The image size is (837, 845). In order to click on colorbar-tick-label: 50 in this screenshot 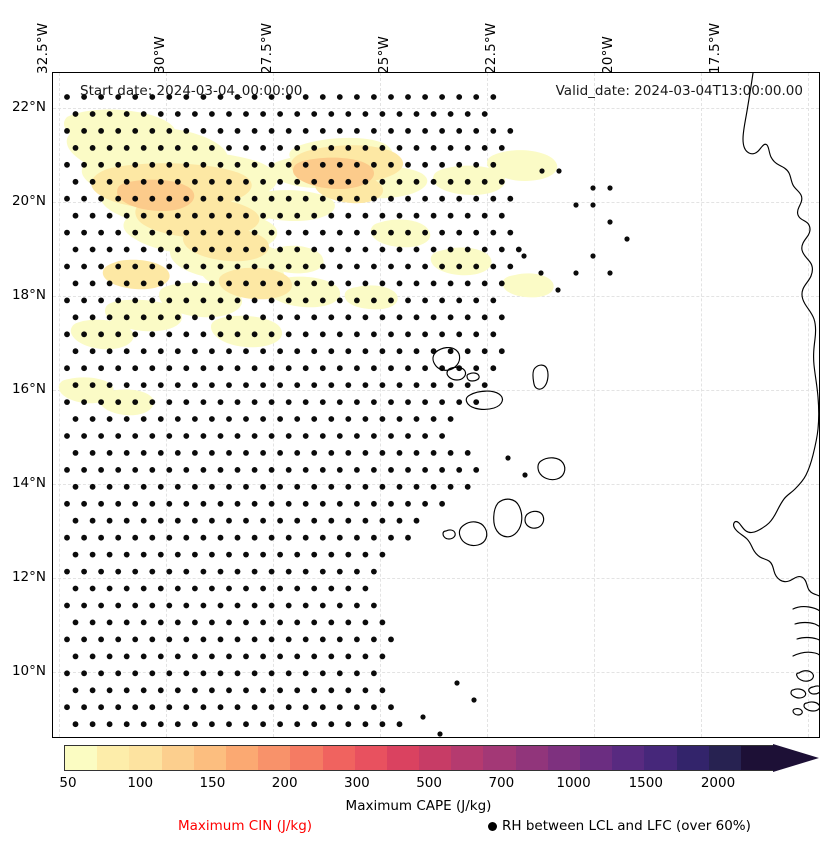, I will do `click(68, 783)`.